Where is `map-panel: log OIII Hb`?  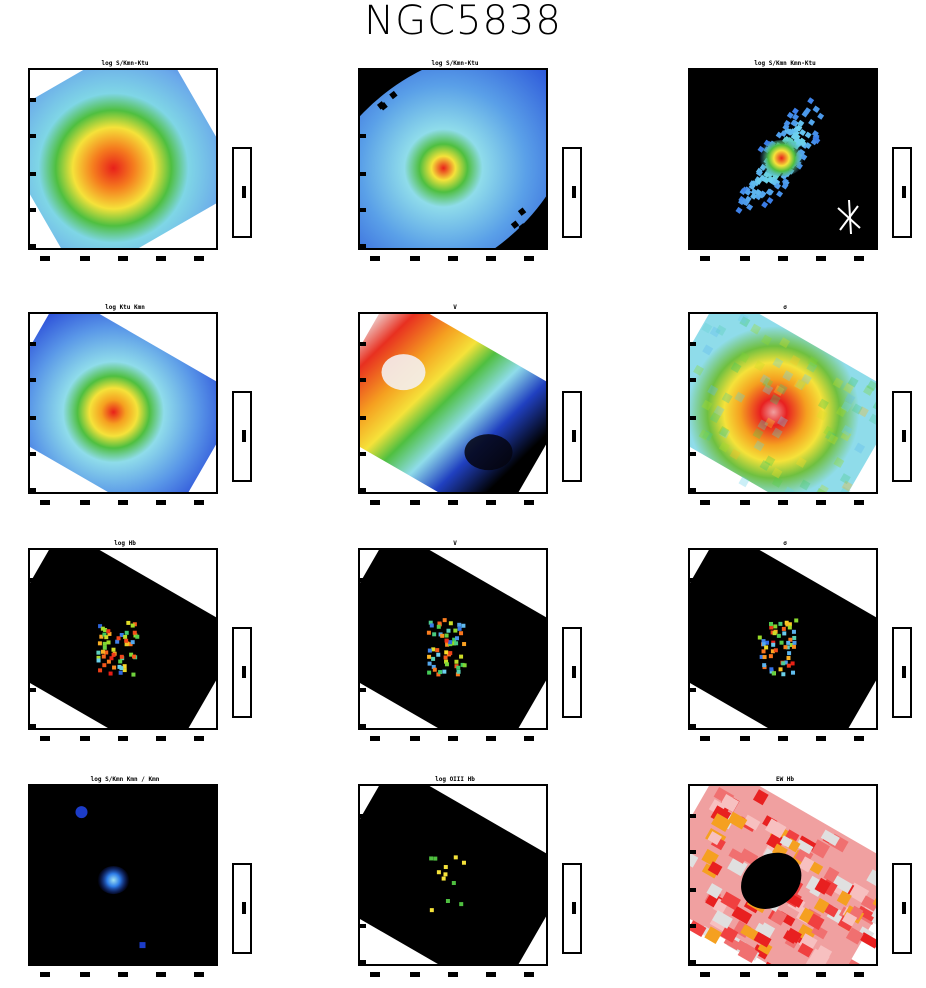
map-panel: log OIII Hb is located at coordinates (476, 882).